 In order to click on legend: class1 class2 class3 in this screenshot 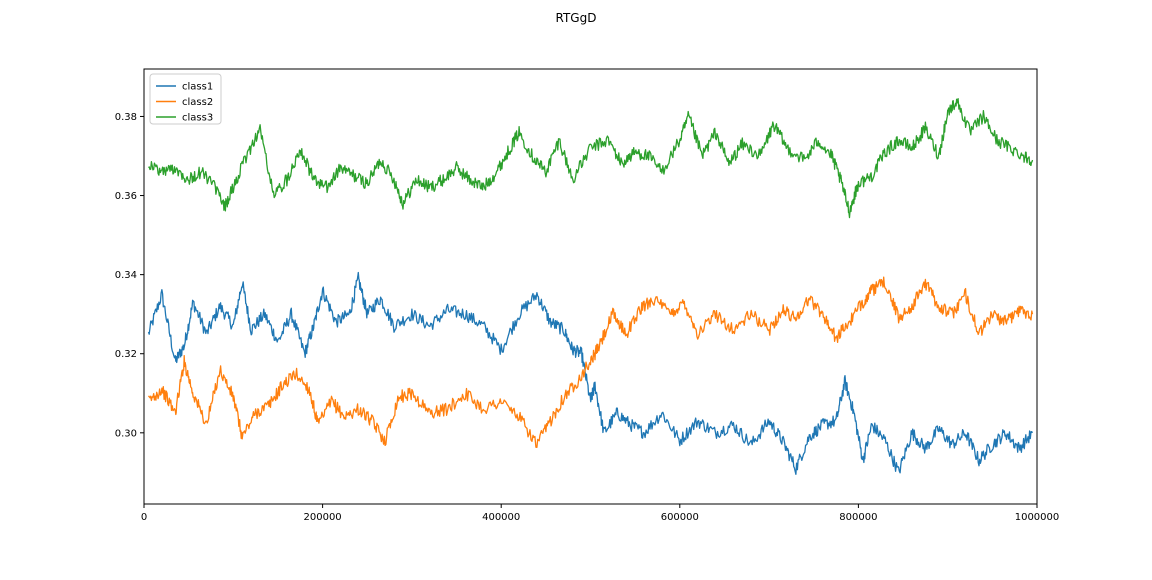, I will do `click(185, 99)`.